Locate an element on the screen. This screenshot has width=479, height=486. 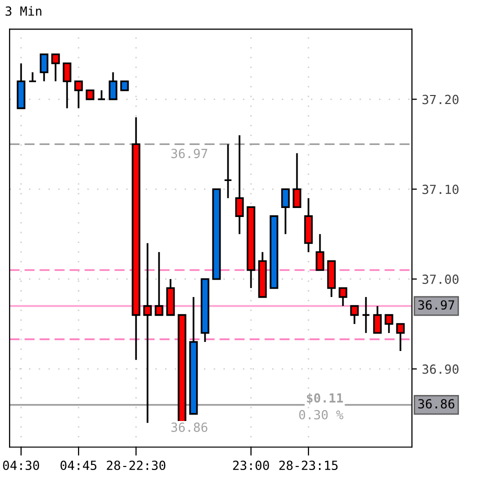
ref-line-label: 36.97 is located at coordinates (436, 305).